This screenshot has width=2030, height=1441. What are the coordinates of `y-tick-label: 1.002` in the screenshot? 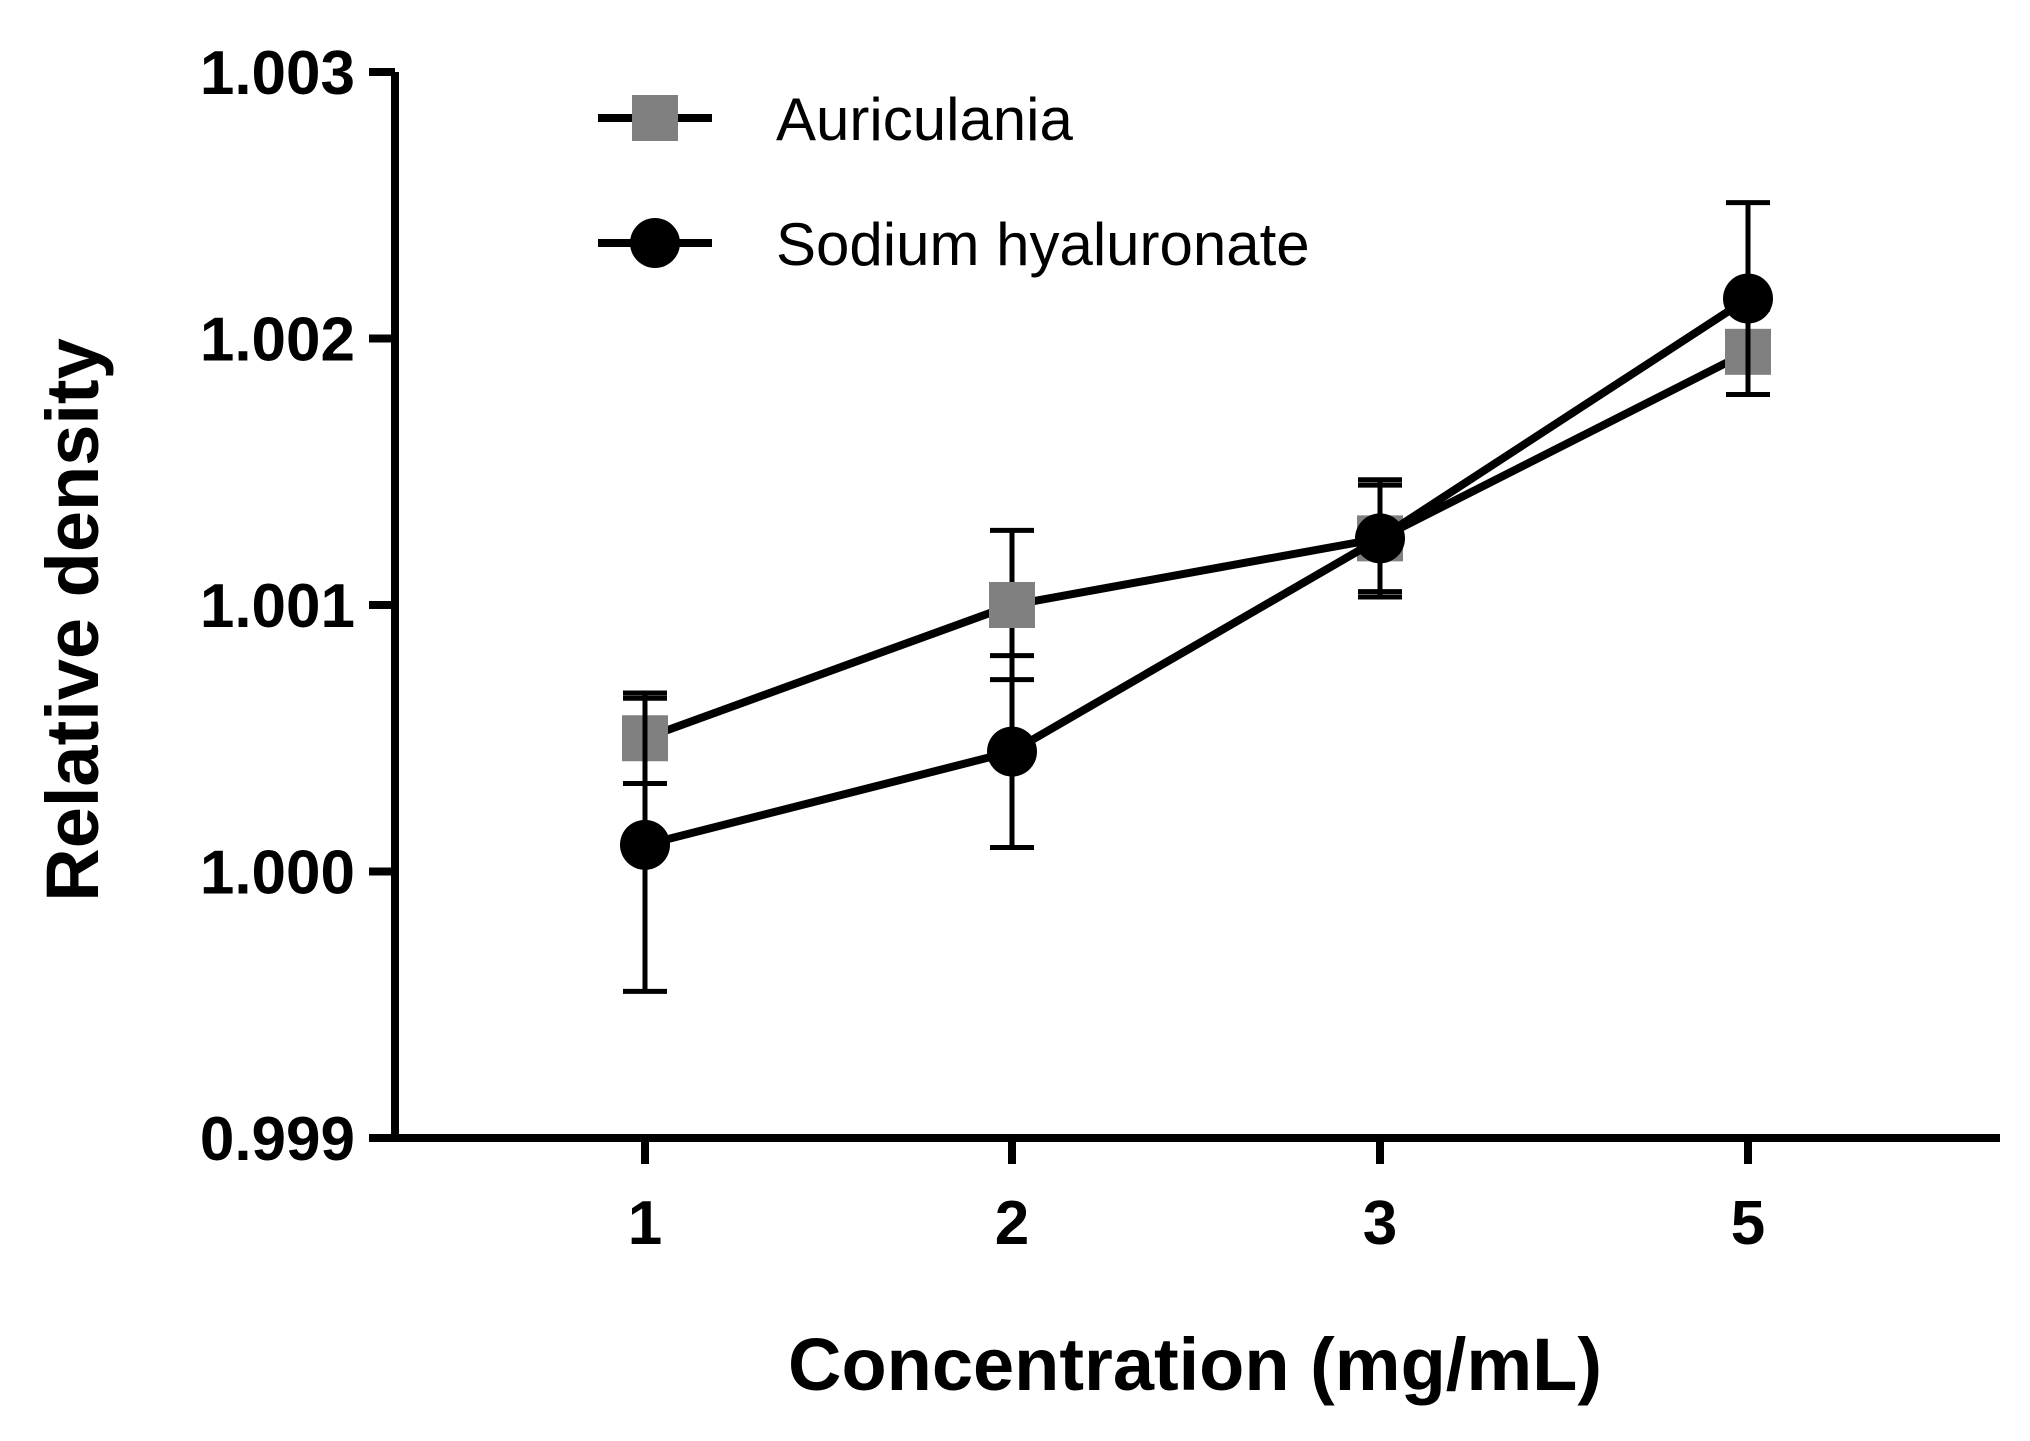 It's located at (277, 340).